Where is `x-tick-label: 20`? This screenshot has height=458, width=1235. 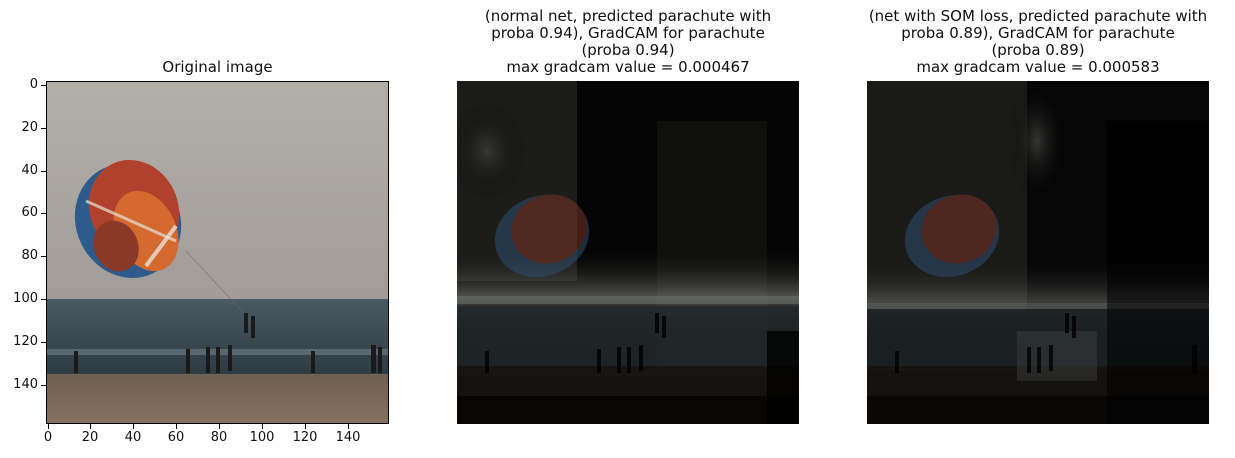 x-tick-label: 20 is located at coordinates (90, 437).